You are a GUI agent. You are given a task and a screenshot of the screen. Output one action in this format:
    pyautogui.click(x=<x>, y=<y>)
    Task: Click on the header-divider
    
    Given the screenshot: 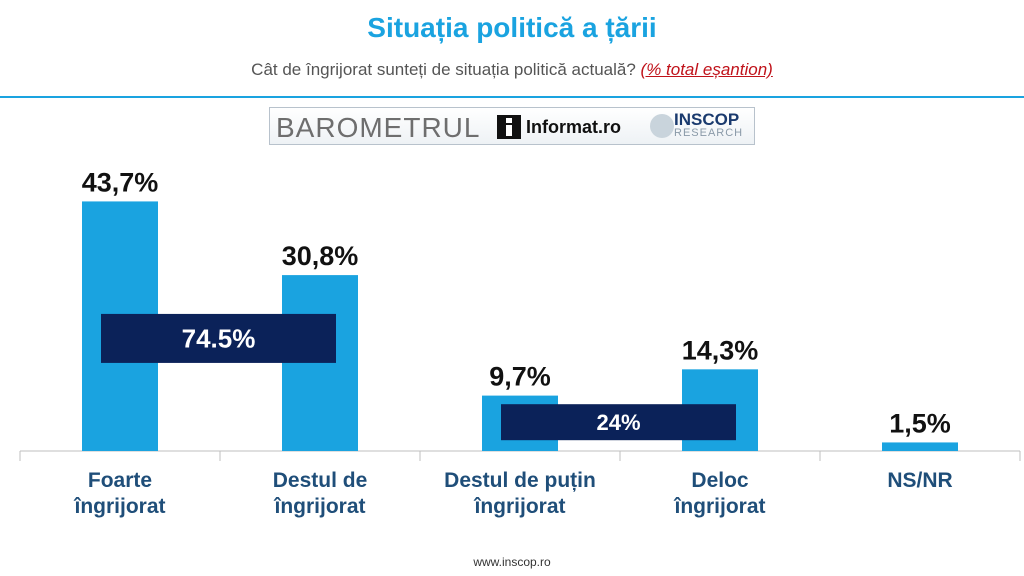 What is the action you would take?
    pyautogui.click(x=512, y=97)
    